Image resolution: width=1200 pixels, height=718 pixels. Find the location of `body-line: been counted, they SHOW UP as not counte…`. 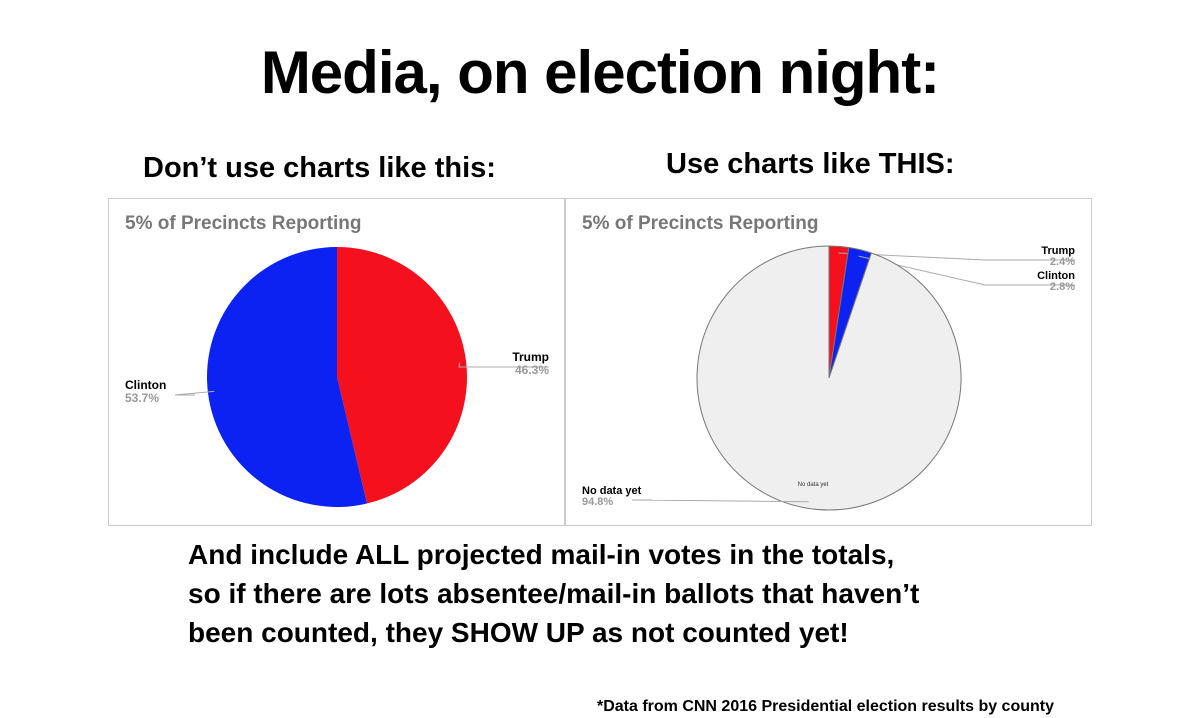

body-line: been counted, they SHOW UP as not counte… is located at coordinates (518, 632).